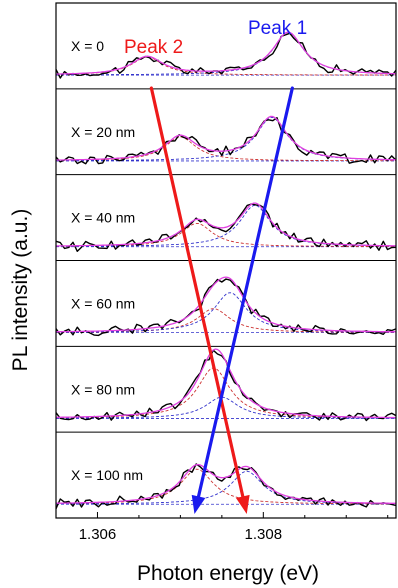 The image size is (398, 588). What do you see at coordinates (103, 304) in the screenshot?
I see `panel-label: X = 60 nm` at bounding box center [103, 304].